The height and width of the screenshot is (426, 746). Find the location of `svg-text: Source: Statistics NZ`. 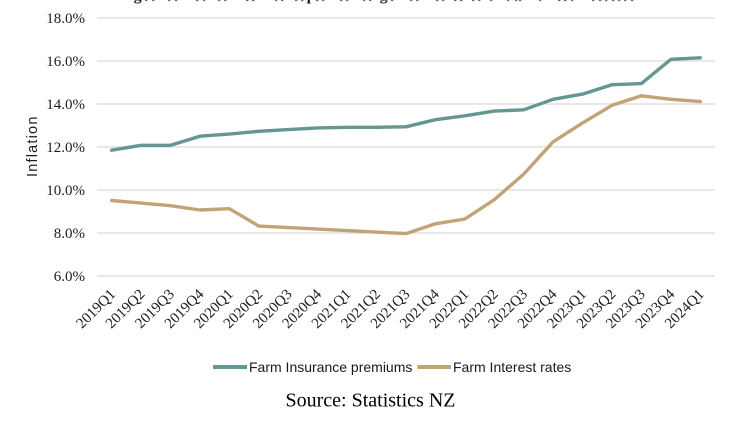

svg-text: Source: Statistics NZ is located at coordinates (371, 401).